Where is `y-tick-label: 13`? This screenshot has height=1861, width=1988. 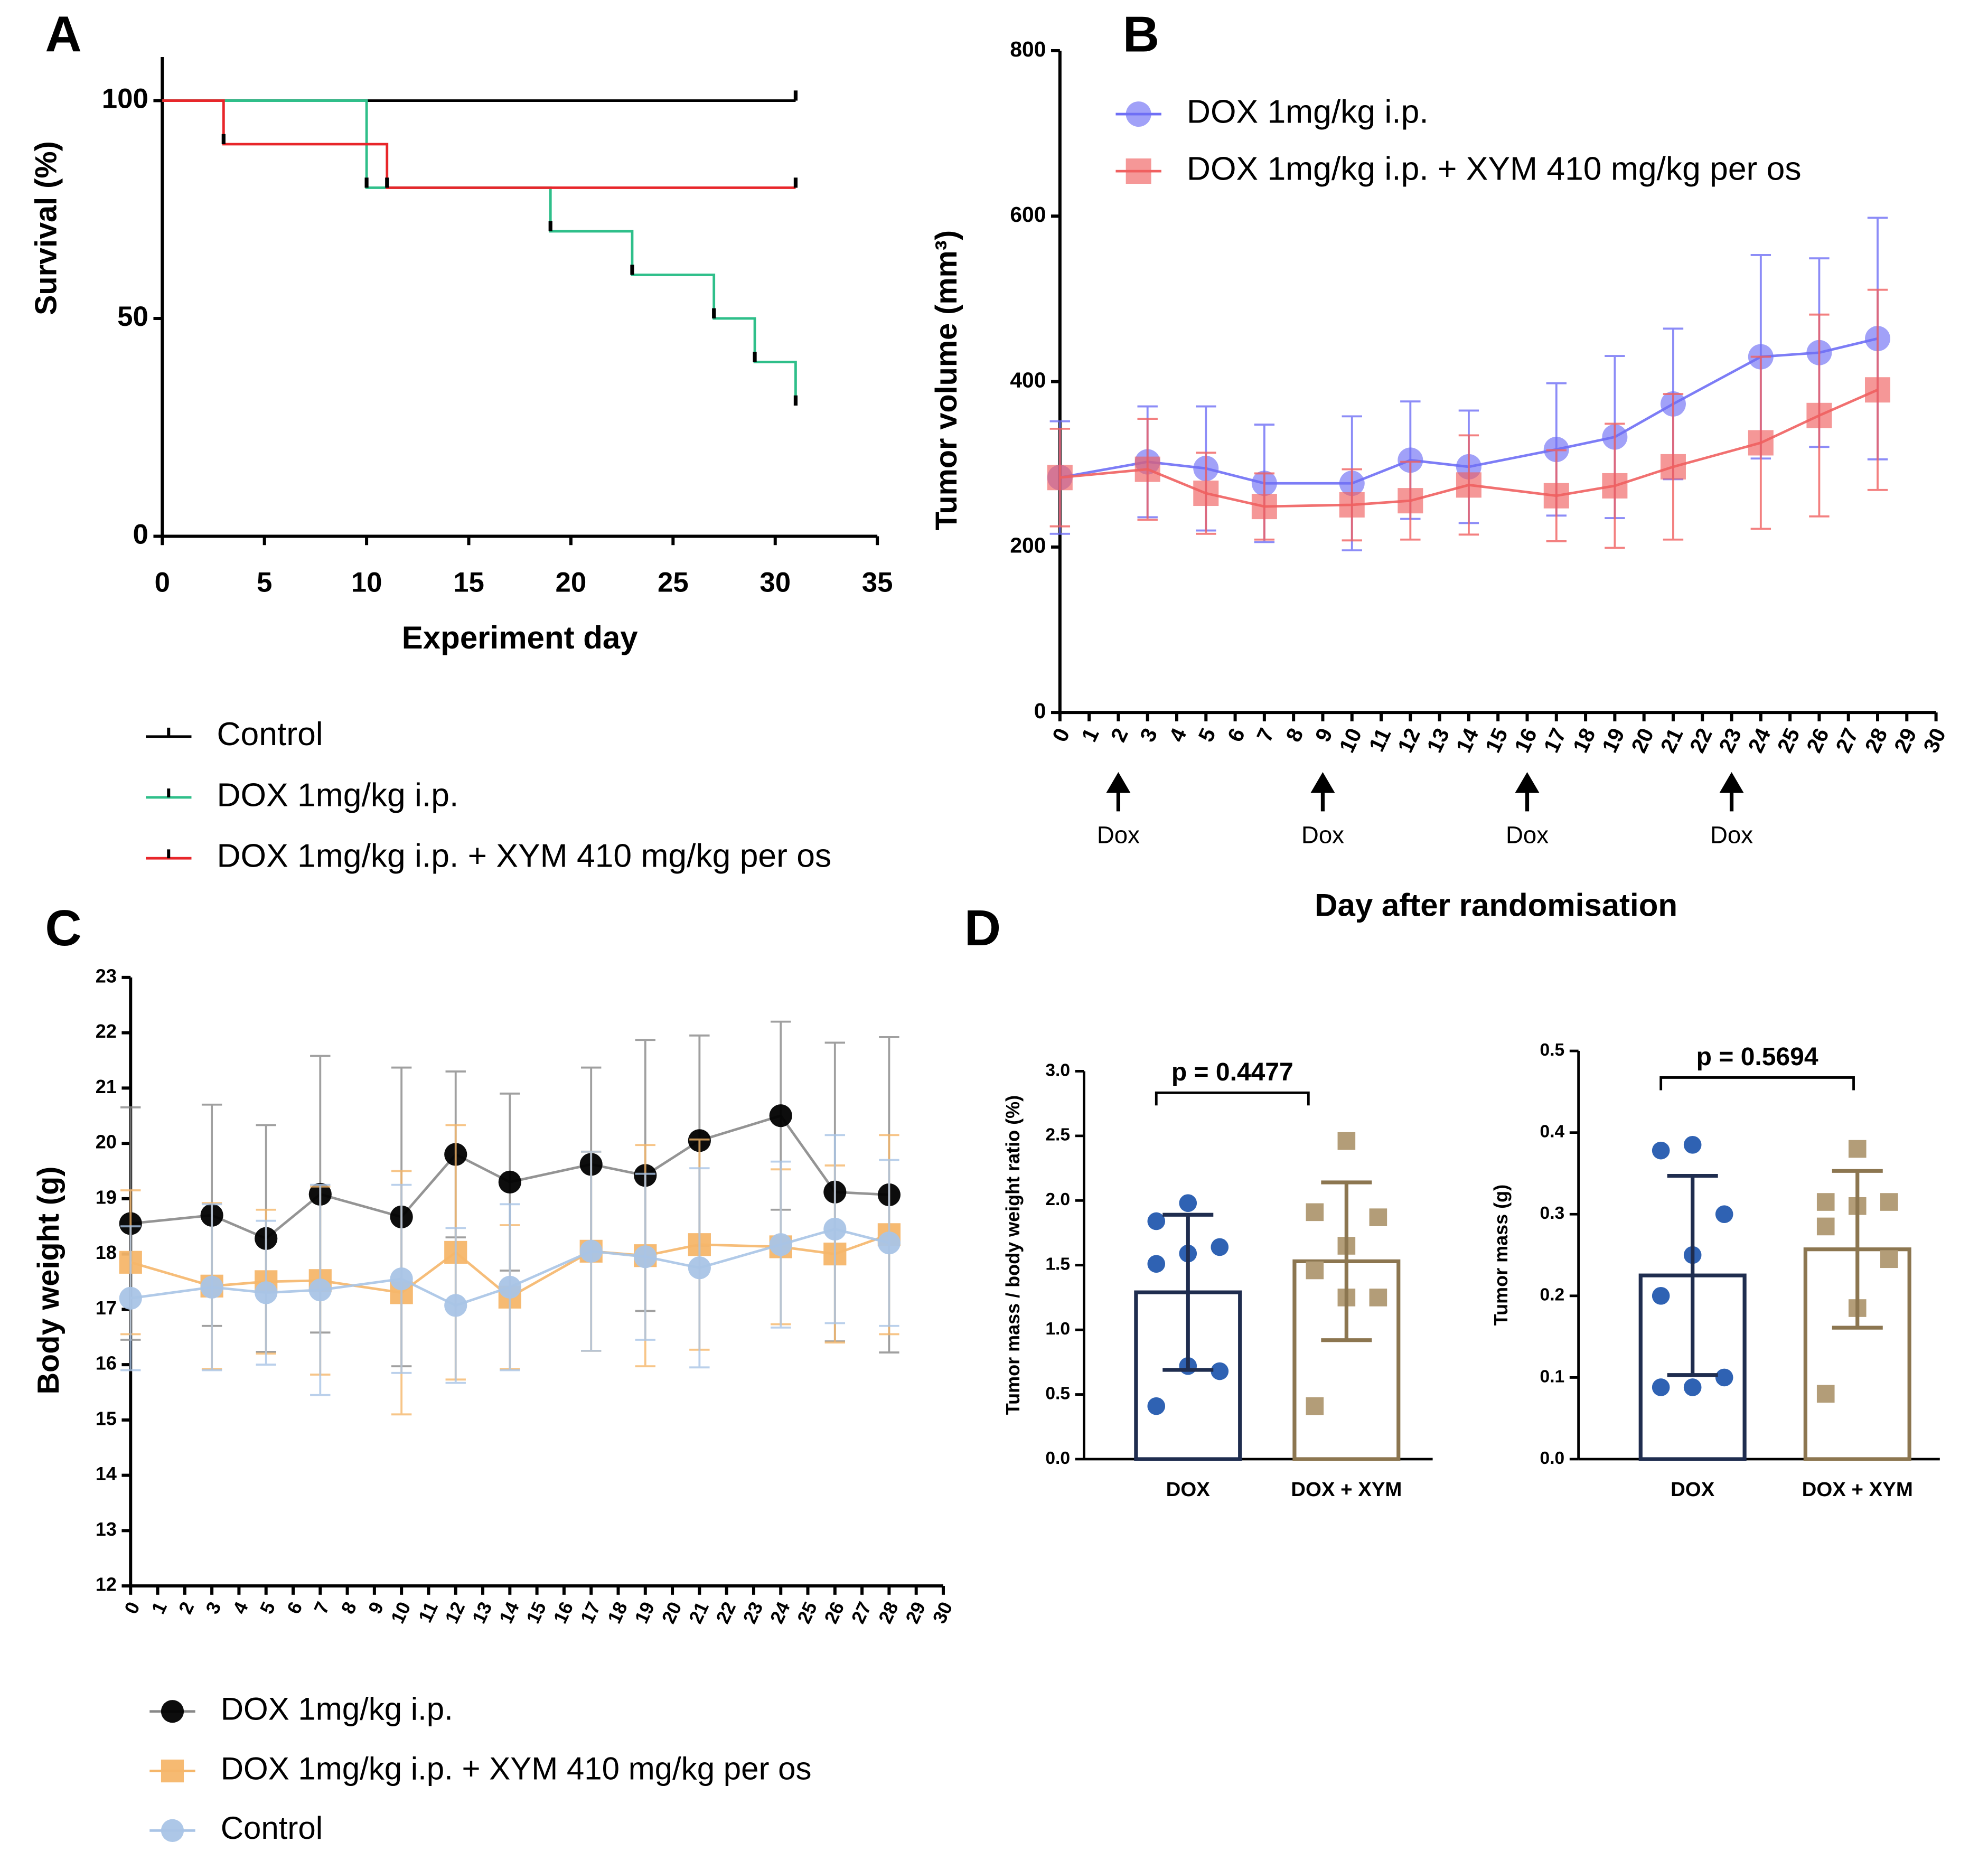
y-tick-label: 13 is located at coordinates (106, 1529).